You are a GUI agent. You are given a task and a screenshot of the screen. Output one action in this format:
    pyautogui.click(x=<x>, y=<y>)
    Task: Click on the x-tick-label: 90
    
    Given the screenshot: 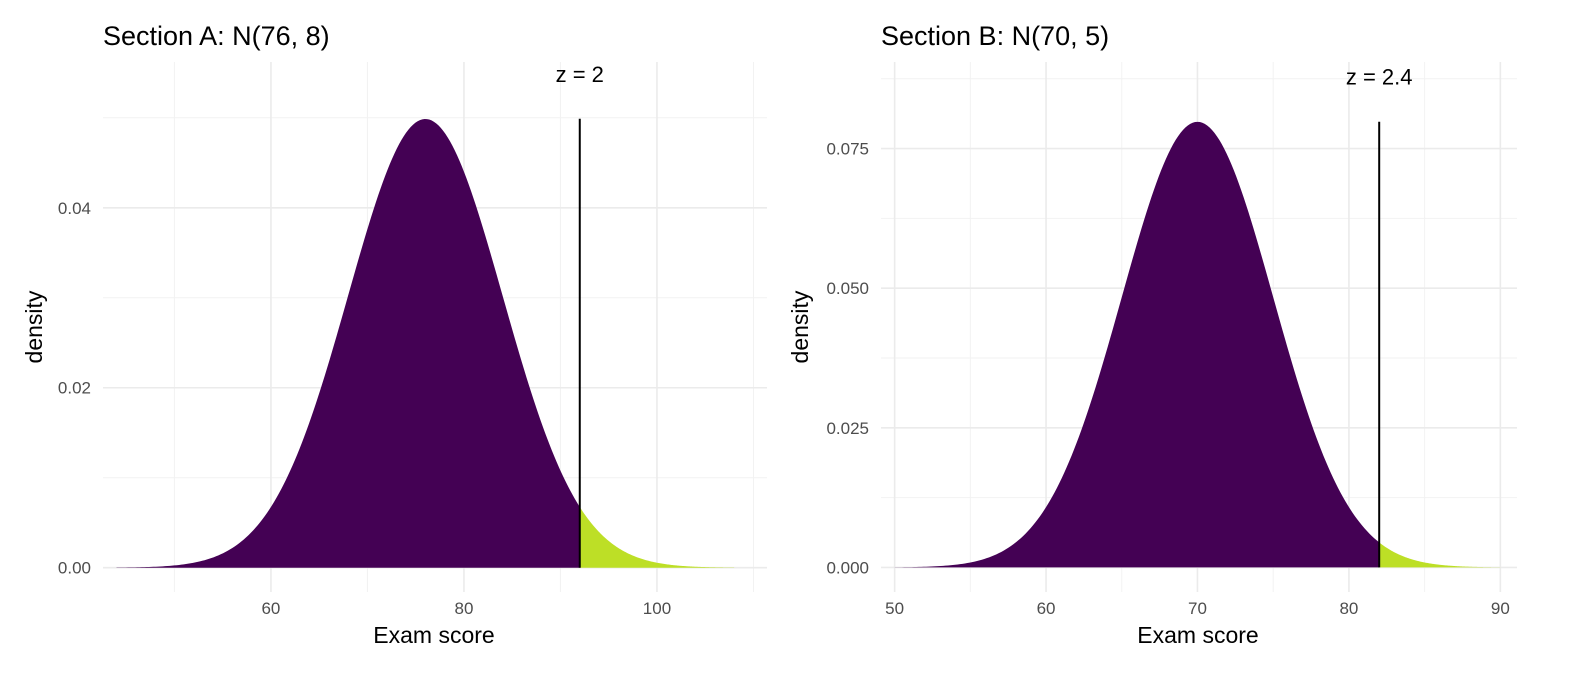 What is the action you would take?
    pyautogui.click(x=1500, y=608)
    